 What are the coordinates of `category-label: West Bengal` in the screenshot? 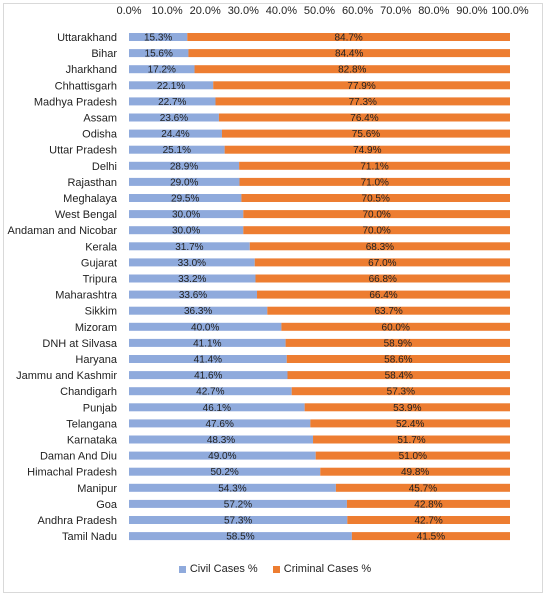 It's located at (86, 215).